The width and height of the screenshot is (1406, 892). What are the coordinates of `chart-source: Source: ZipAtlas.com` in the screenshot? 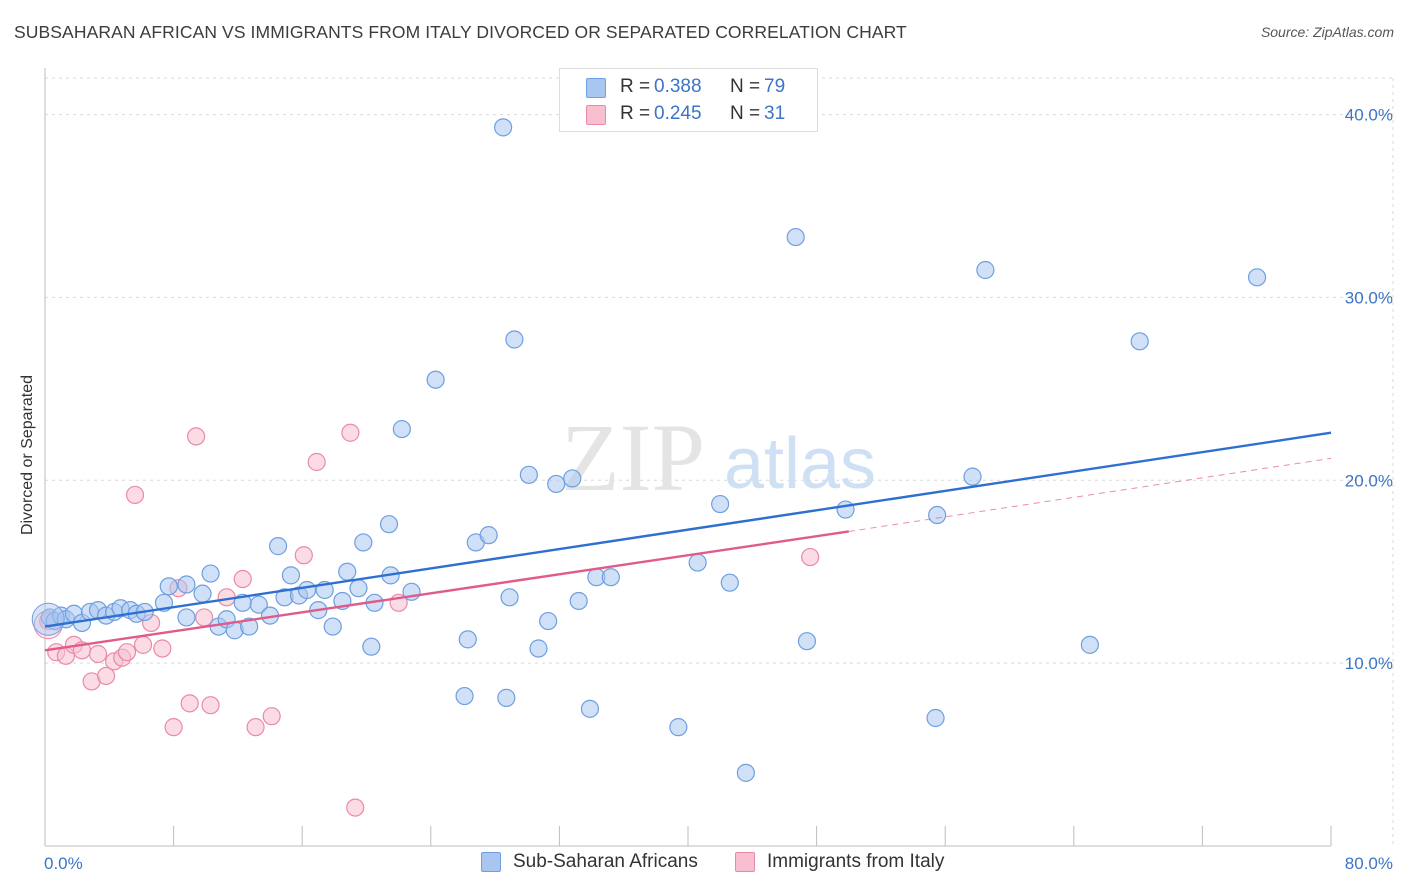 It's located at (1327, 32).